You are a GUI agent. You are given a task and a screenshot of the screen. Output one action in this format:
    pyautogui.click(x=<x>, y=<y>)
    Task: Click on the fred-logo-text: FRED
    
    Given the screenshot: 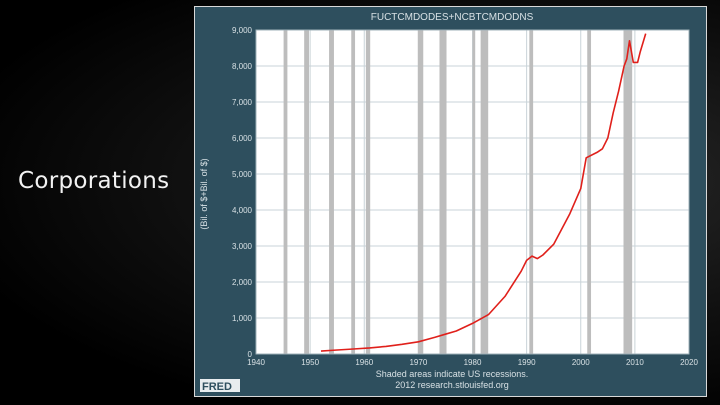 What is the action you would take?
    pyautogui.click(x=217, y=387)
    